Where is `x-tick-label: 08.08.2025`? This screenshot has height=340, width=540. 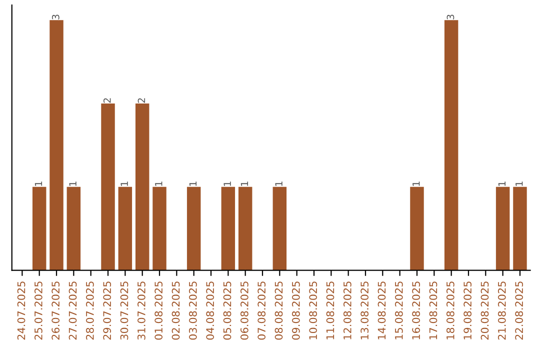 x-tick-label: 08.08.2025 is located at coordinates (278, 311).